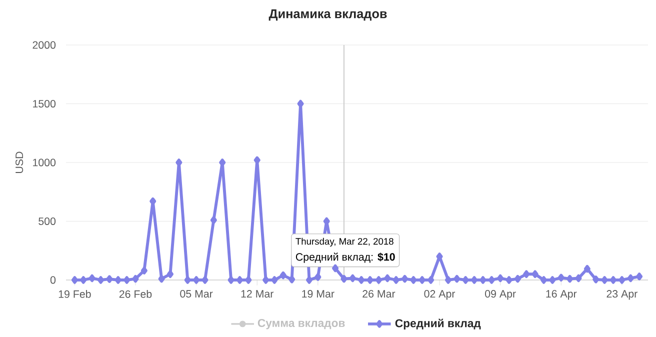 This screenshot has width=656, height=337. I want to click on x-tick-label: 05 Mar, so click(196, 294).